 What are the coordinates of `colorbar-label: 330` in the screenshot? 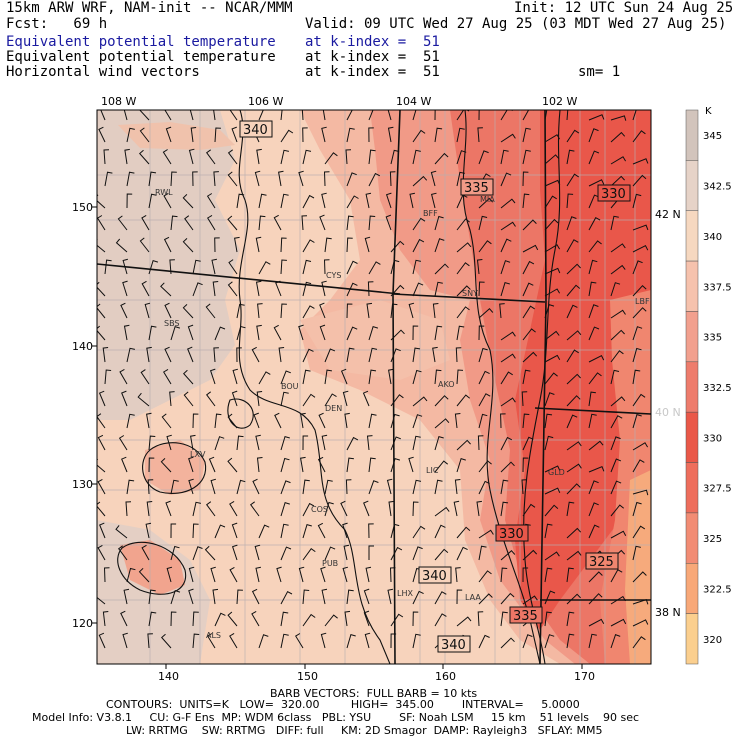 It's located at (712, 438).